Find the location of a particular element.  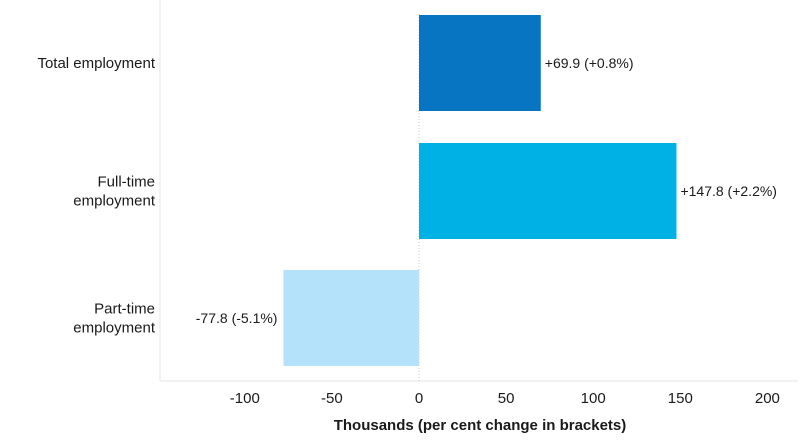

x-tick-label-2: 0 is located at coordinates (419, 398).